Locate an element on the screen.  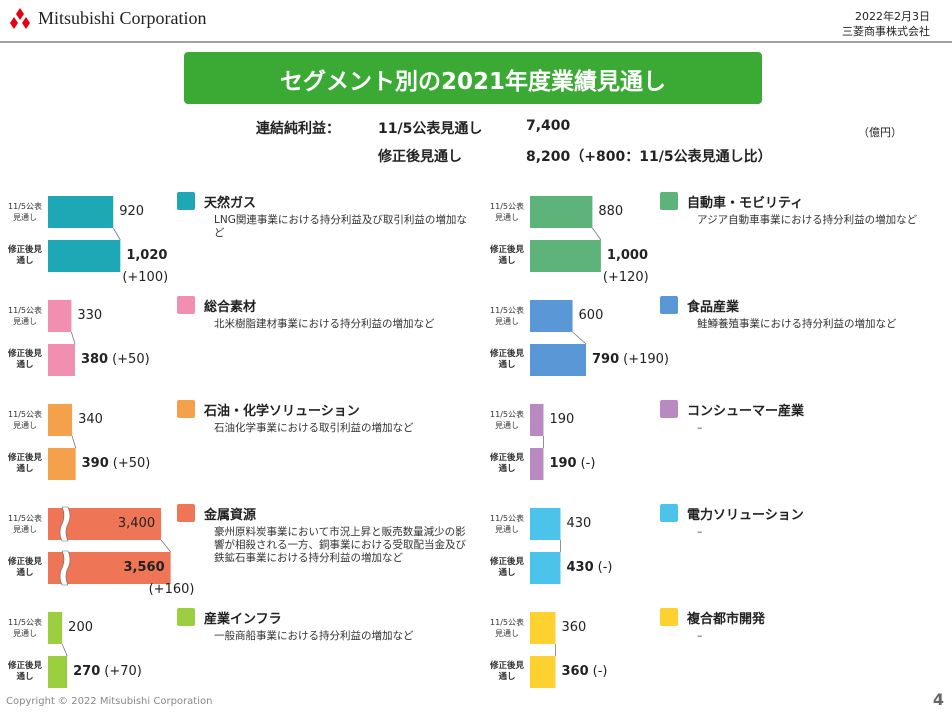
value-label: 790 (+190) is located at coordinates (630, 359).